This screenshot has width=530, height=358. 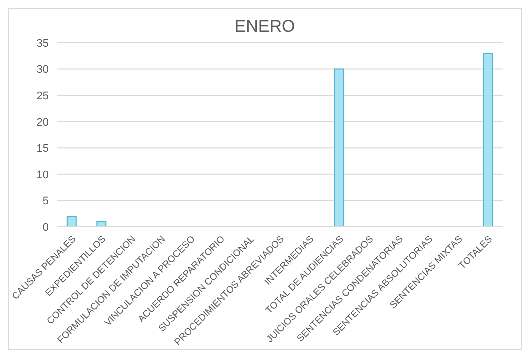 What do you see at coordinates (45, 228) in the screenshot?
I see `y-tick-label: 0` at bounding box center [45, 228].